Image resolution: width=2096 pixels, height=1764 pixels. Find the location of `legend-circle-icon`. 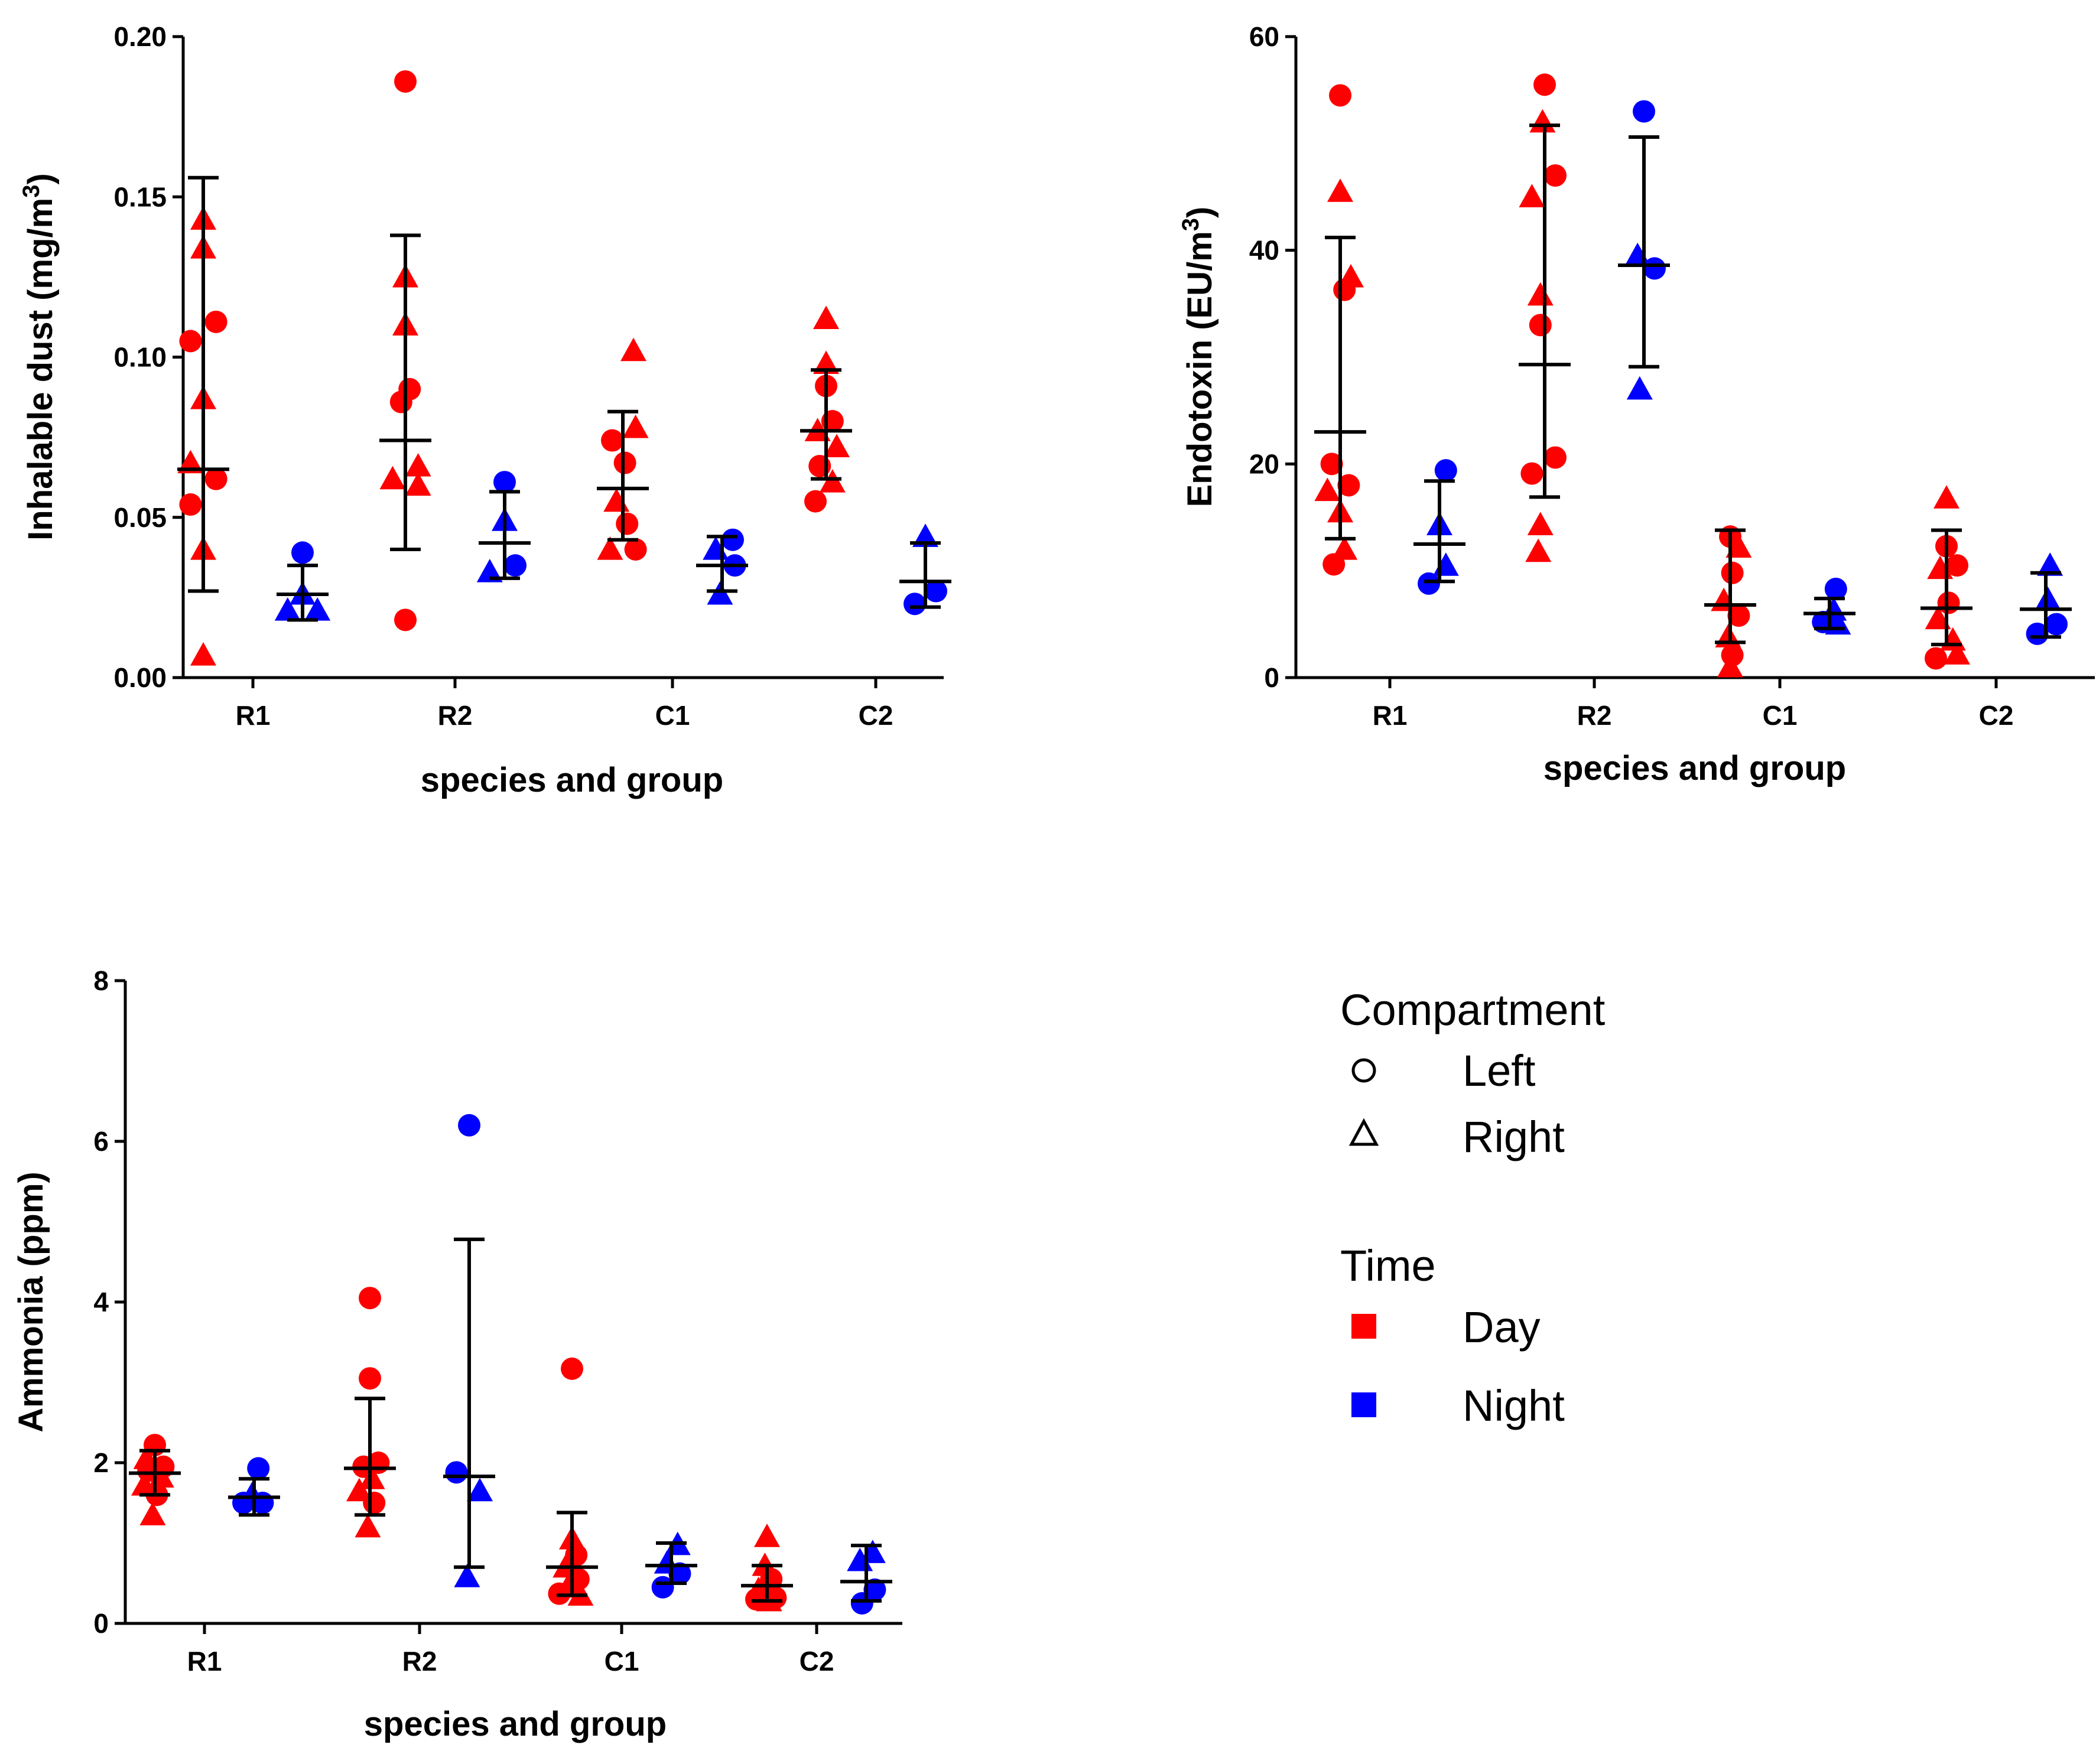

legend-circle-icon is located at coordinates (1363, 1070).